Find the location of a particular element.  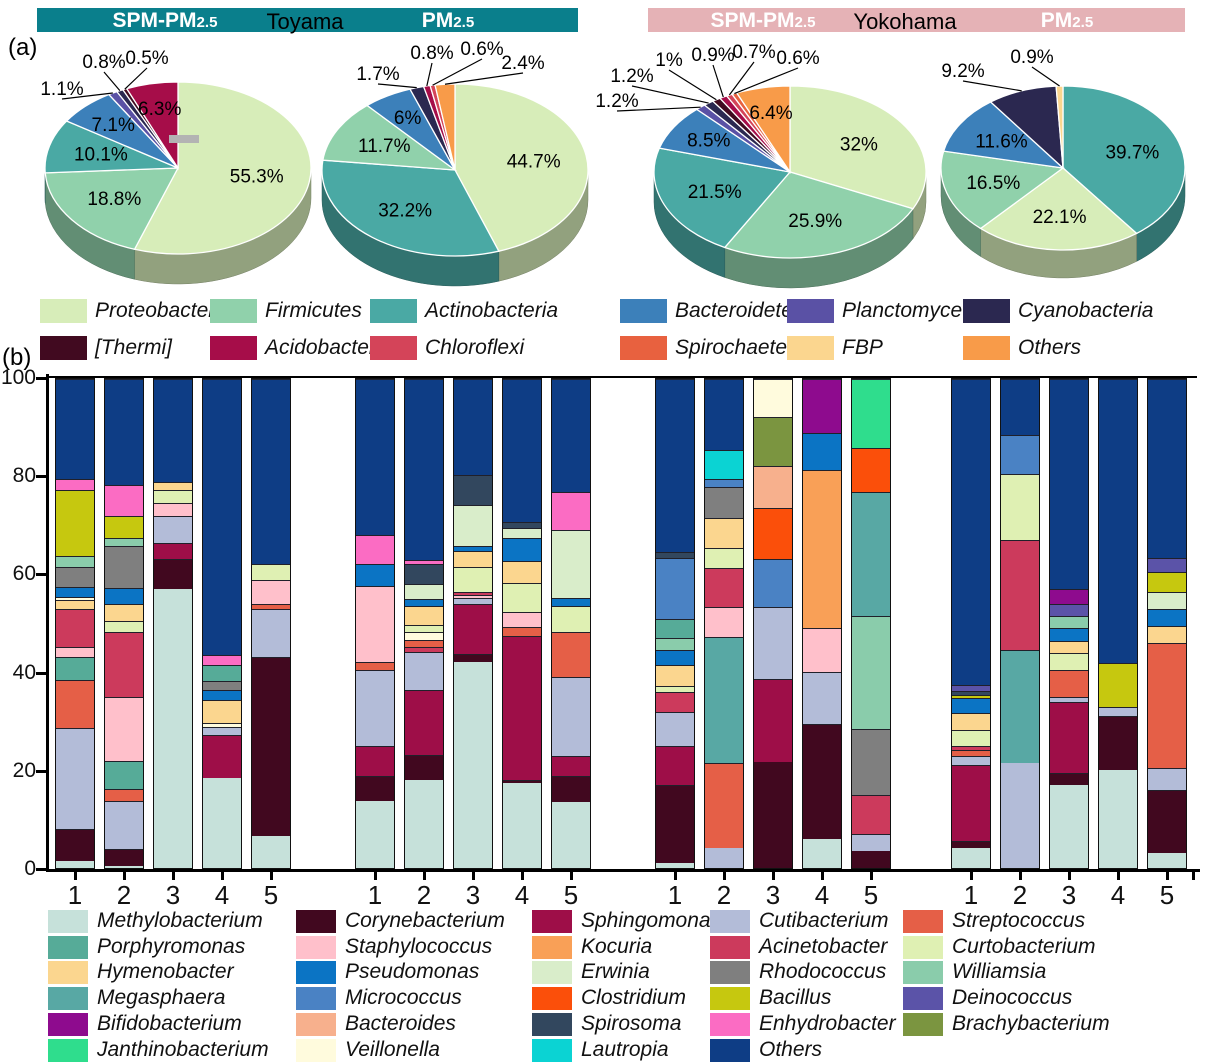

pie-slice-label: 6.3% is located at coordinates (159, 109).